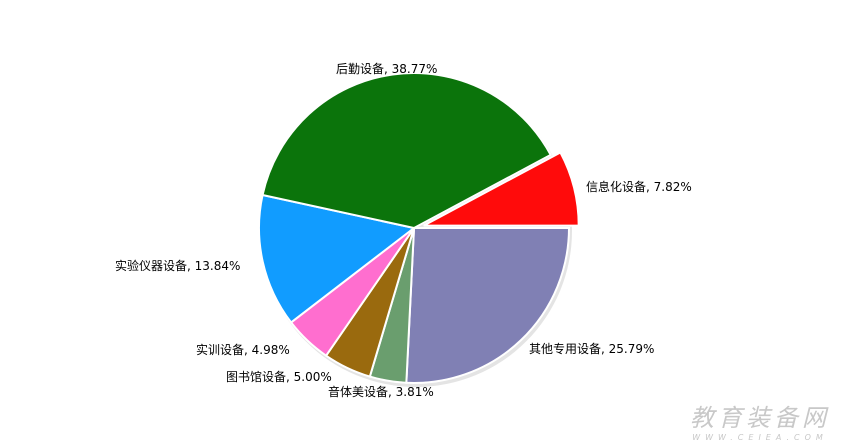  I want to click on watermark-url: WWW.CEIEA.COM, so click(760, 437).